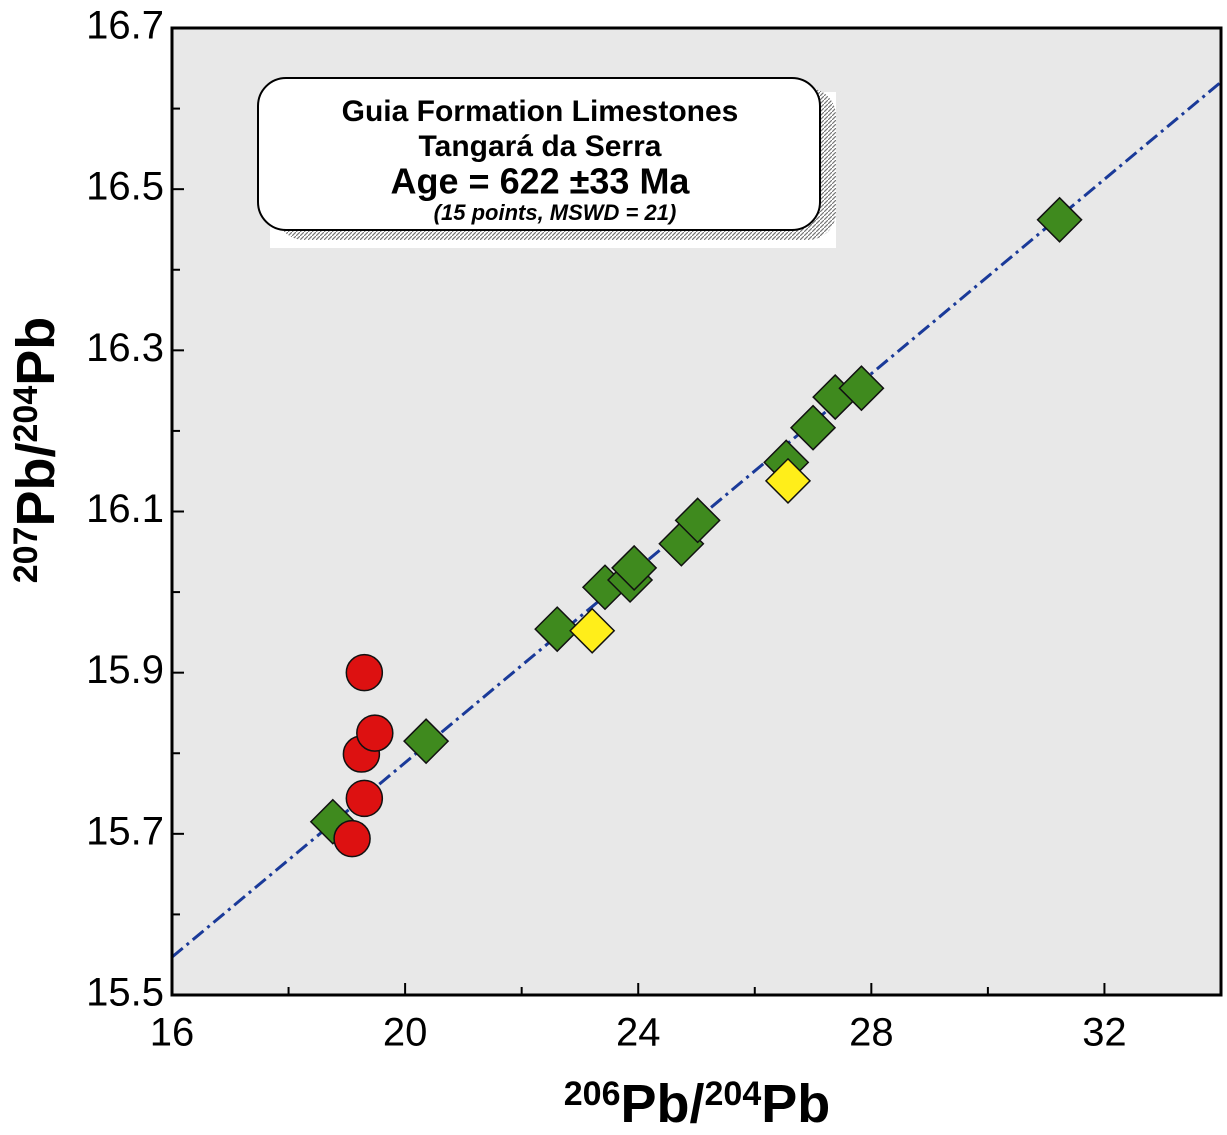  Describe the element at coordinates (871, 1033) in the screenshot. I see `x-tick-label: 28` at that location.